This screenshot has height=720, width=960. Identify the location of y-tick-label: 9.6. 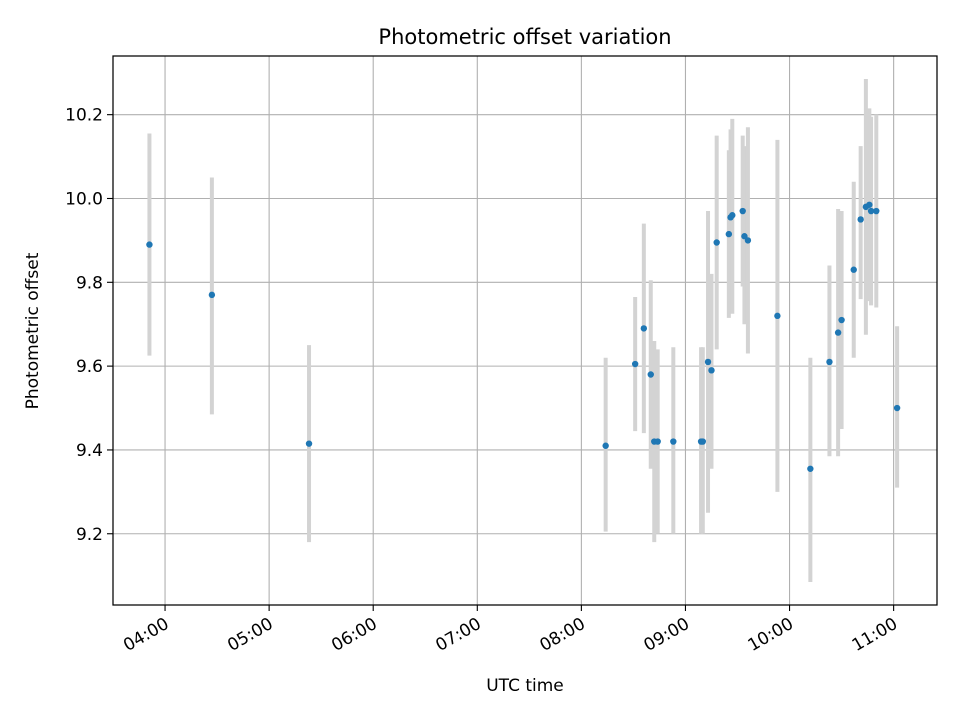
(89, 367).